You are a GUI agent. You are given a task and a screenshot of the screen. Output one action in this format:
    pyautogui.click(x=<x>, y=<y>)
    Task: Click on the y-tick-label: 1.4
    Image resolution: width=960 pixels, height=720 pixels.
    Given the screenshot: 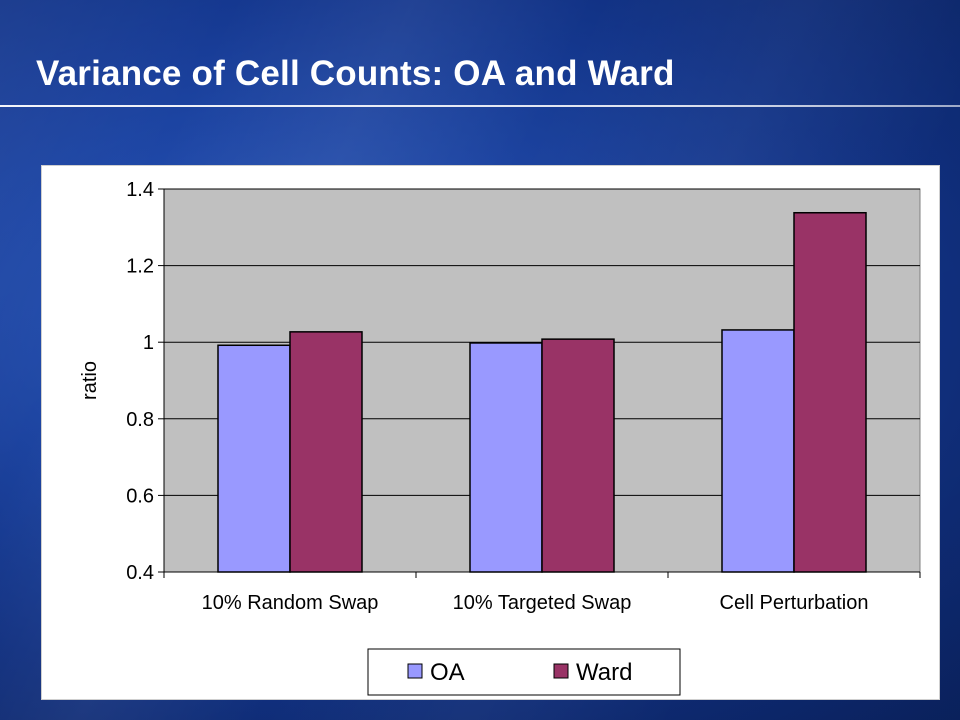 What is the action you would take?
    pyautogui.click(x=140, y=190)
    